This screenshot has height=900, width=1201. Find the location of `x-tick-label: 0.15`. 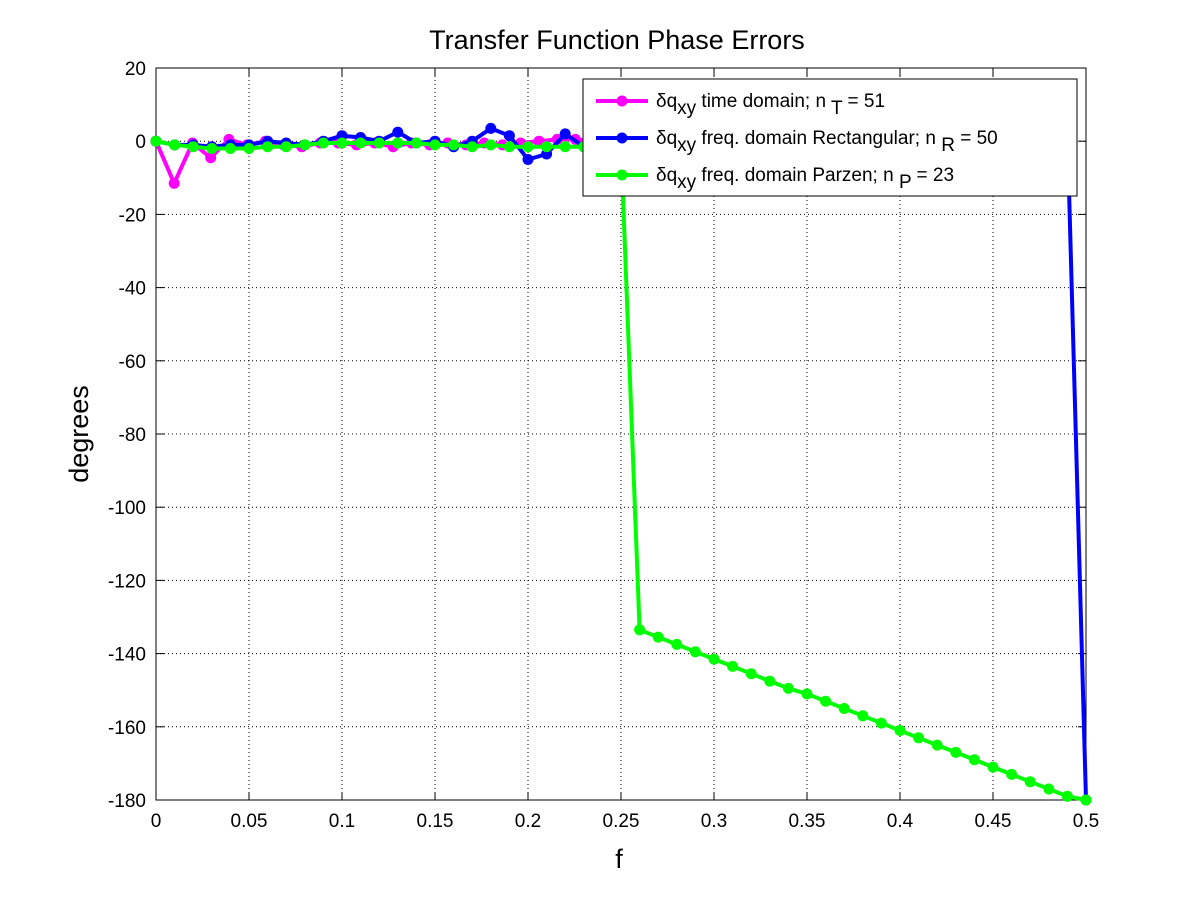

x-tick-label: 0.15 is located at coordinates (435, 821).